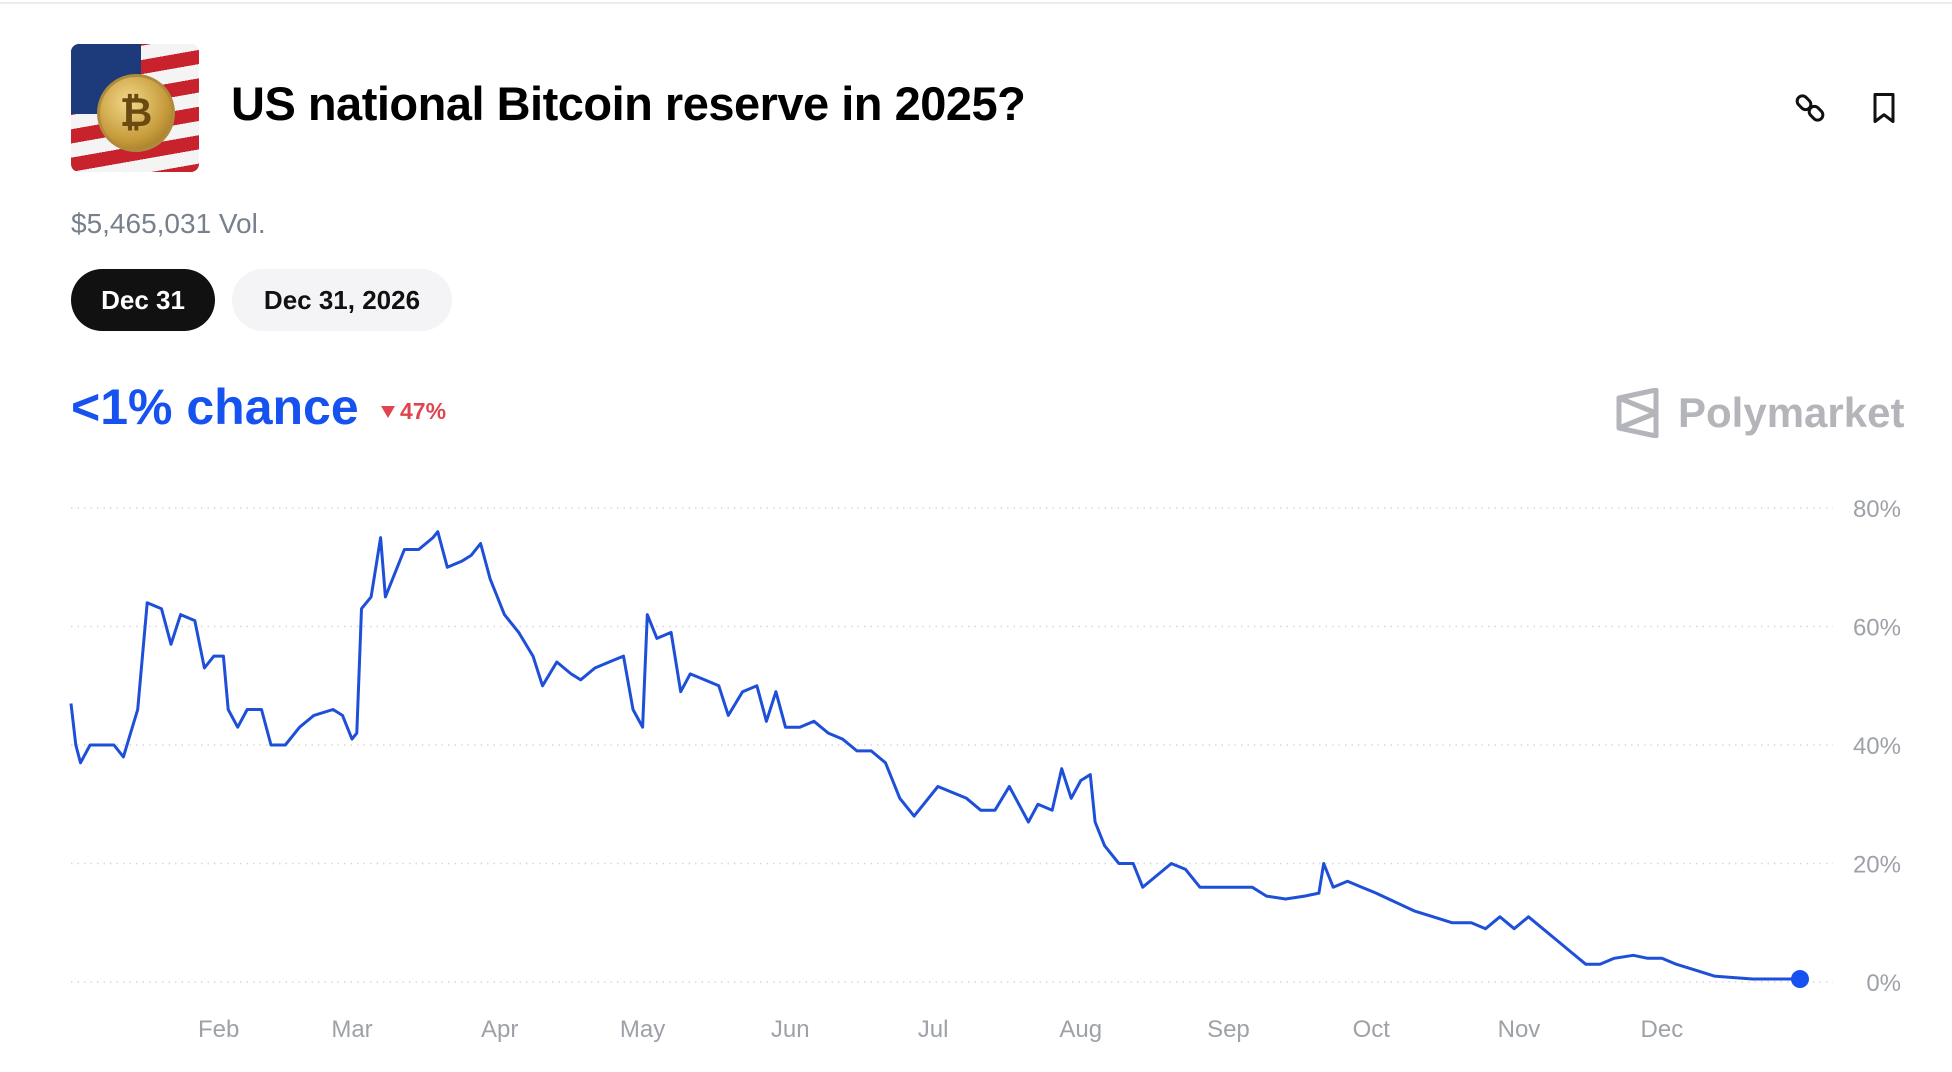 The width and height of the screenshot is (1952, 1072). I want to click on top-divider, so click(976, 3).